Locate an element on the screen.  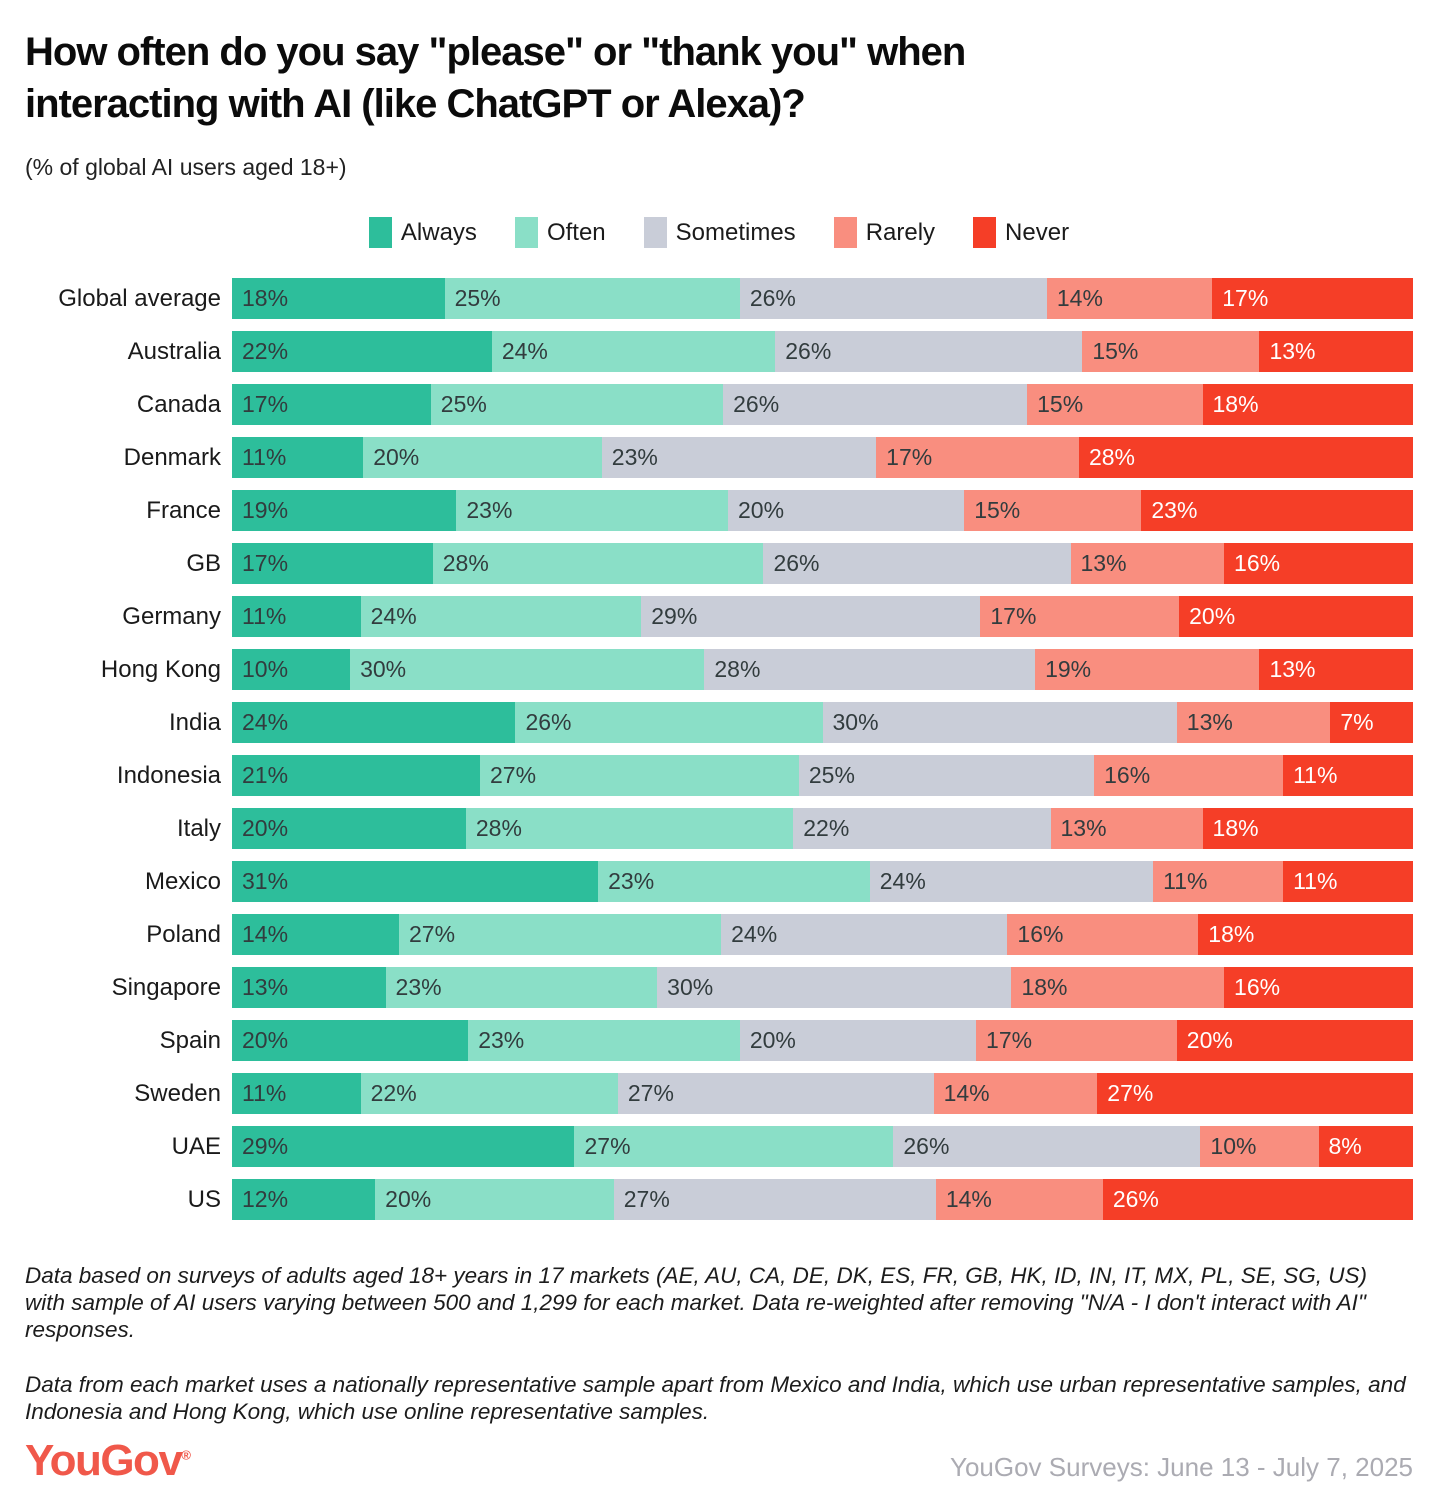
country-label: UAE is located at coordinates (196, 1146).